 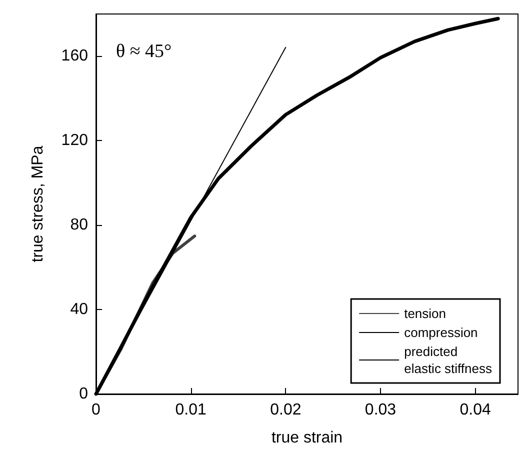 I want to click on y-tick-label: 40, so click(x=79, y=309).